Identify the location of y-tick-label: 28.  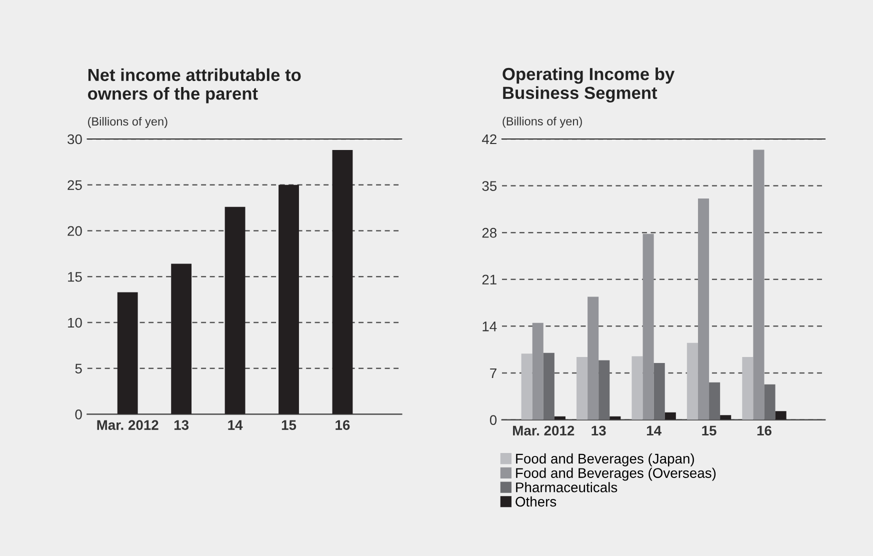
(489, 233).